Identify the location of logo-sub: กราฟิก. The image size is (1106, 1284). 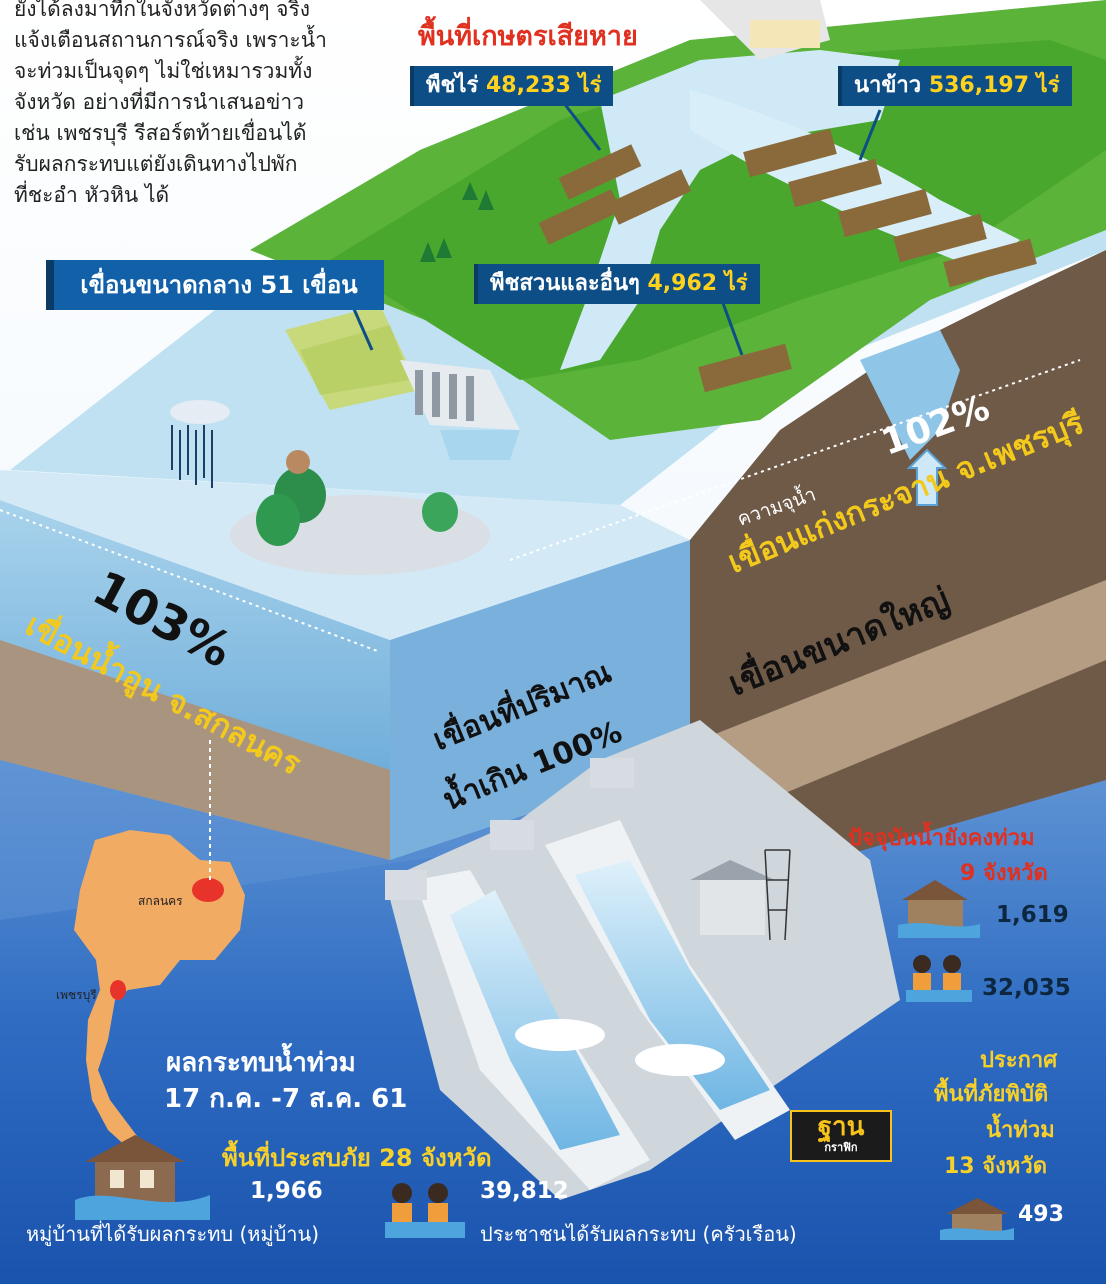
(841, 1147).